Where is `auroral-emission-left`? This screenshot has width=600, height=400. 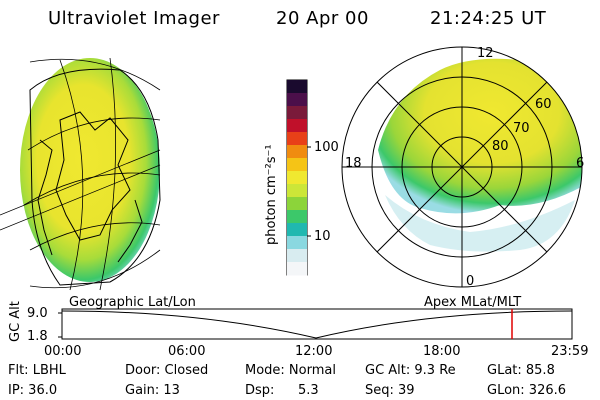 auroral-emission-left is located at coordinates (90, 170).